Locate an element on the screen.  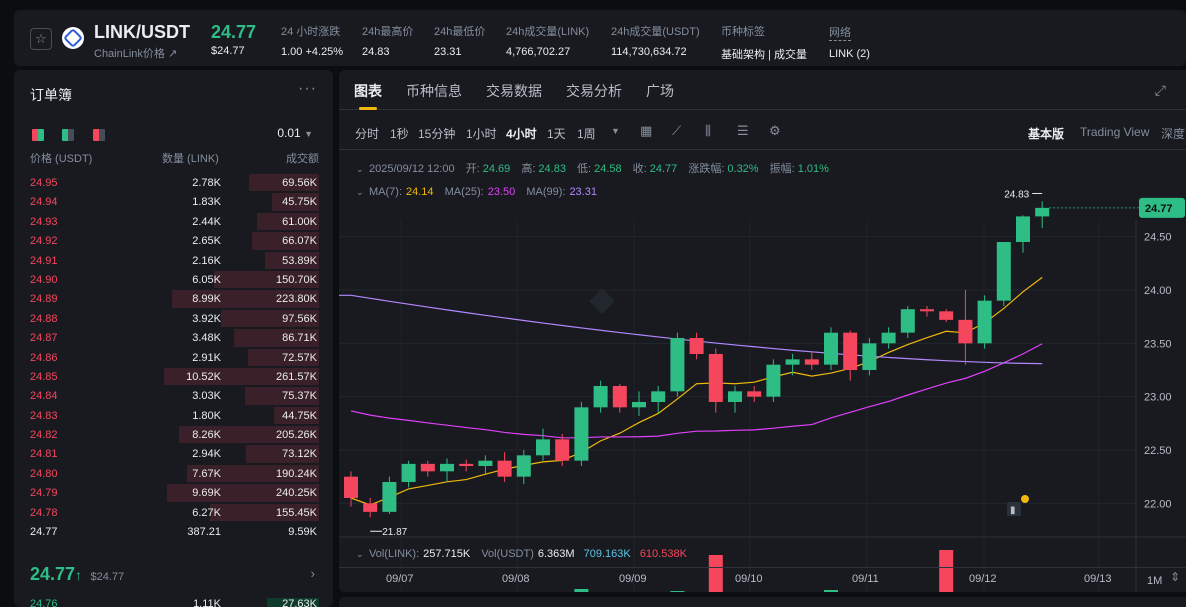
watermark-logo: ◆ is located at coordinates (602, 299).